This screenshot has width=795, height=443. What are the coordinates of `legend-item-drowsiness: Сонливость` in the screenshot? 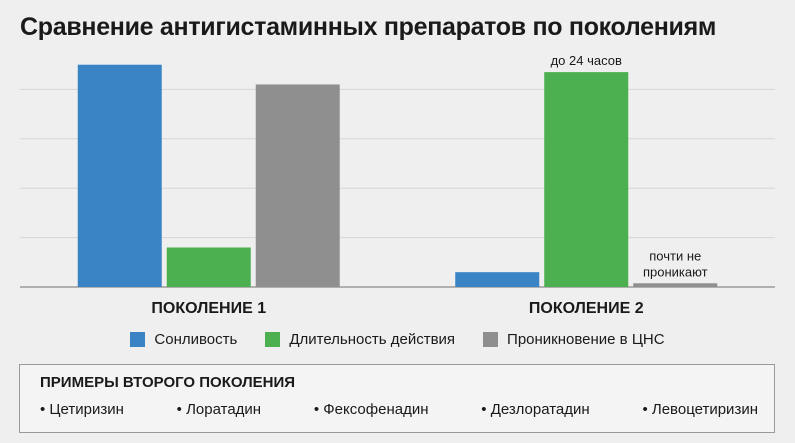 It's located at (183, 339).